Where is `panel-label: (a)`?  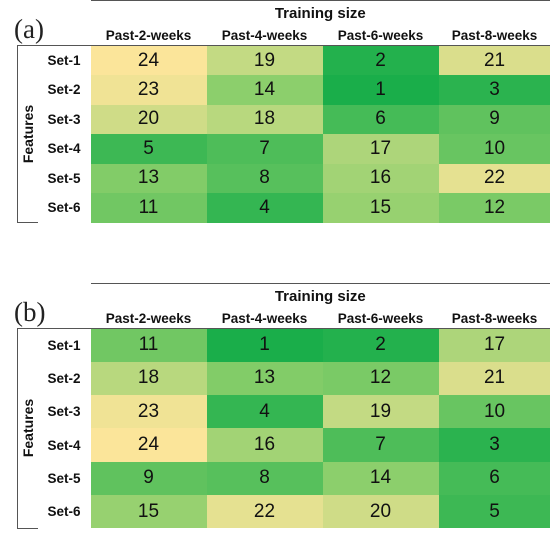 panel-label: (a) is located at coordinates (29, 29).